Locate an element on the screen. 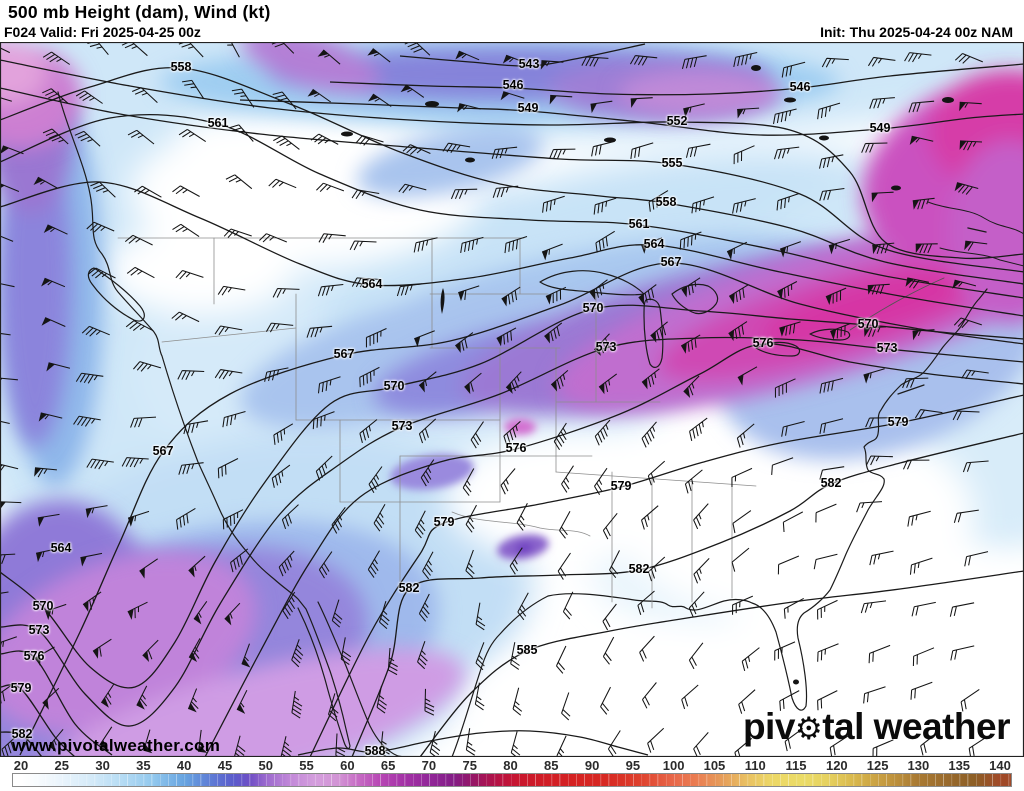 This screenshot has height=791, width=1024. colorbar-tick: 90 is located at coordinates (592, 765).